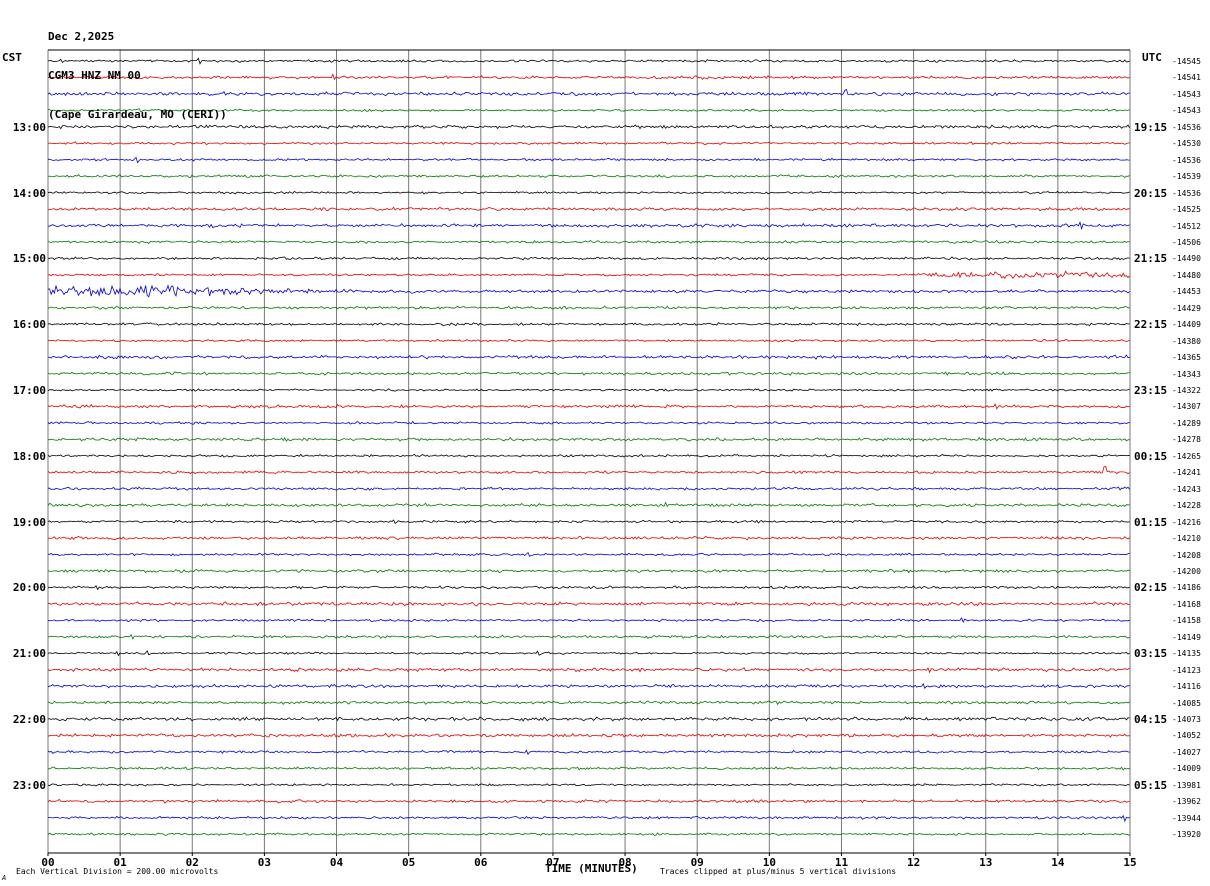  I want to click on header-location: (Cape Girardeau, MO (CERI)), so click(137, 114).